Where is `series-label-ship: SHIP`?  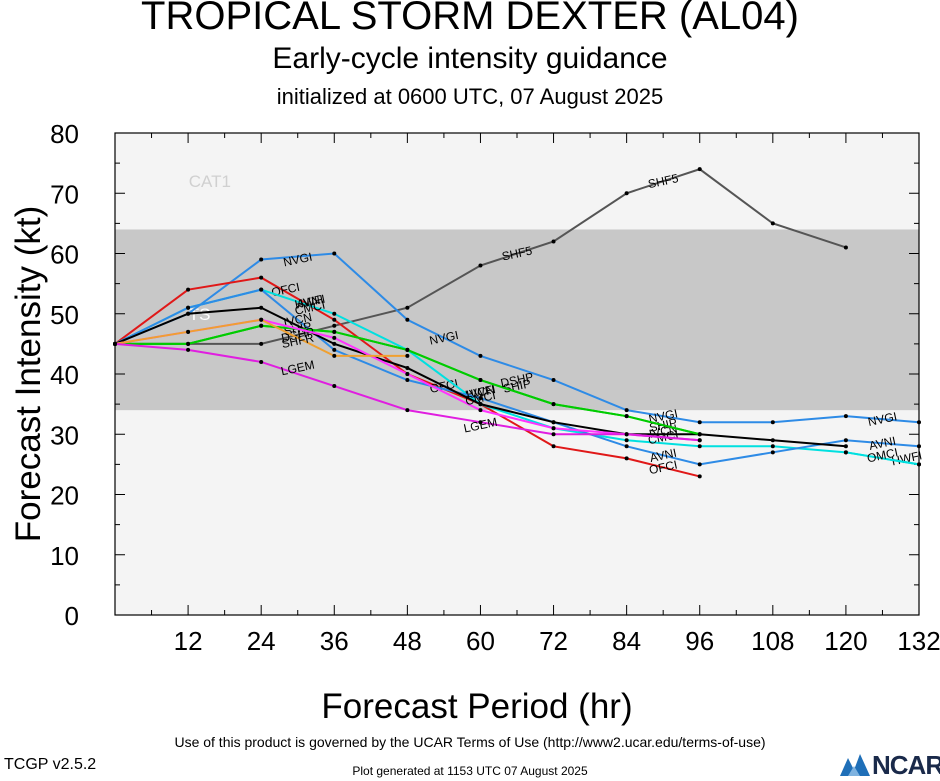
series-label-ship: SHIP is located at coordinates (517, 386).